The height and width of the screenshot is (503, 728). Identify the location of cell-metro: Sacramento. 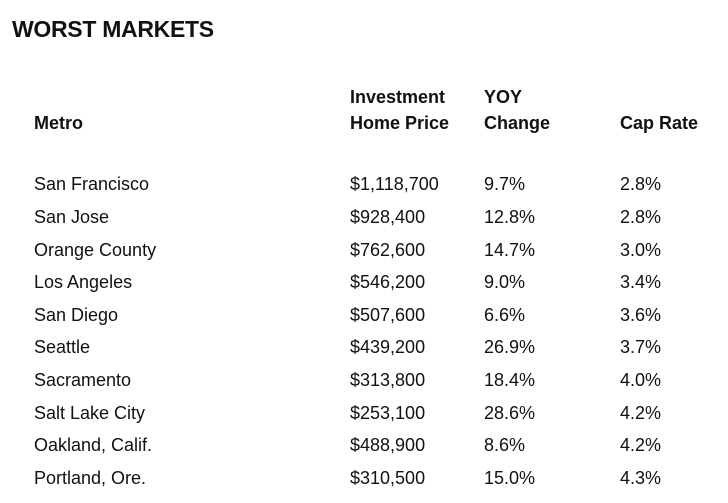
(83, 379).